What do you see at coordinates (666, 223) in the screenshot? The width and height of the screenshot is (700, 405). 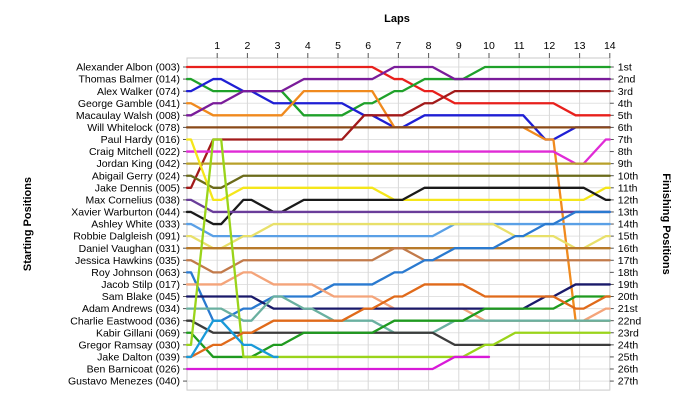 I see `right-axis-label: Finishing Positions` at bounding box center [666, 223].